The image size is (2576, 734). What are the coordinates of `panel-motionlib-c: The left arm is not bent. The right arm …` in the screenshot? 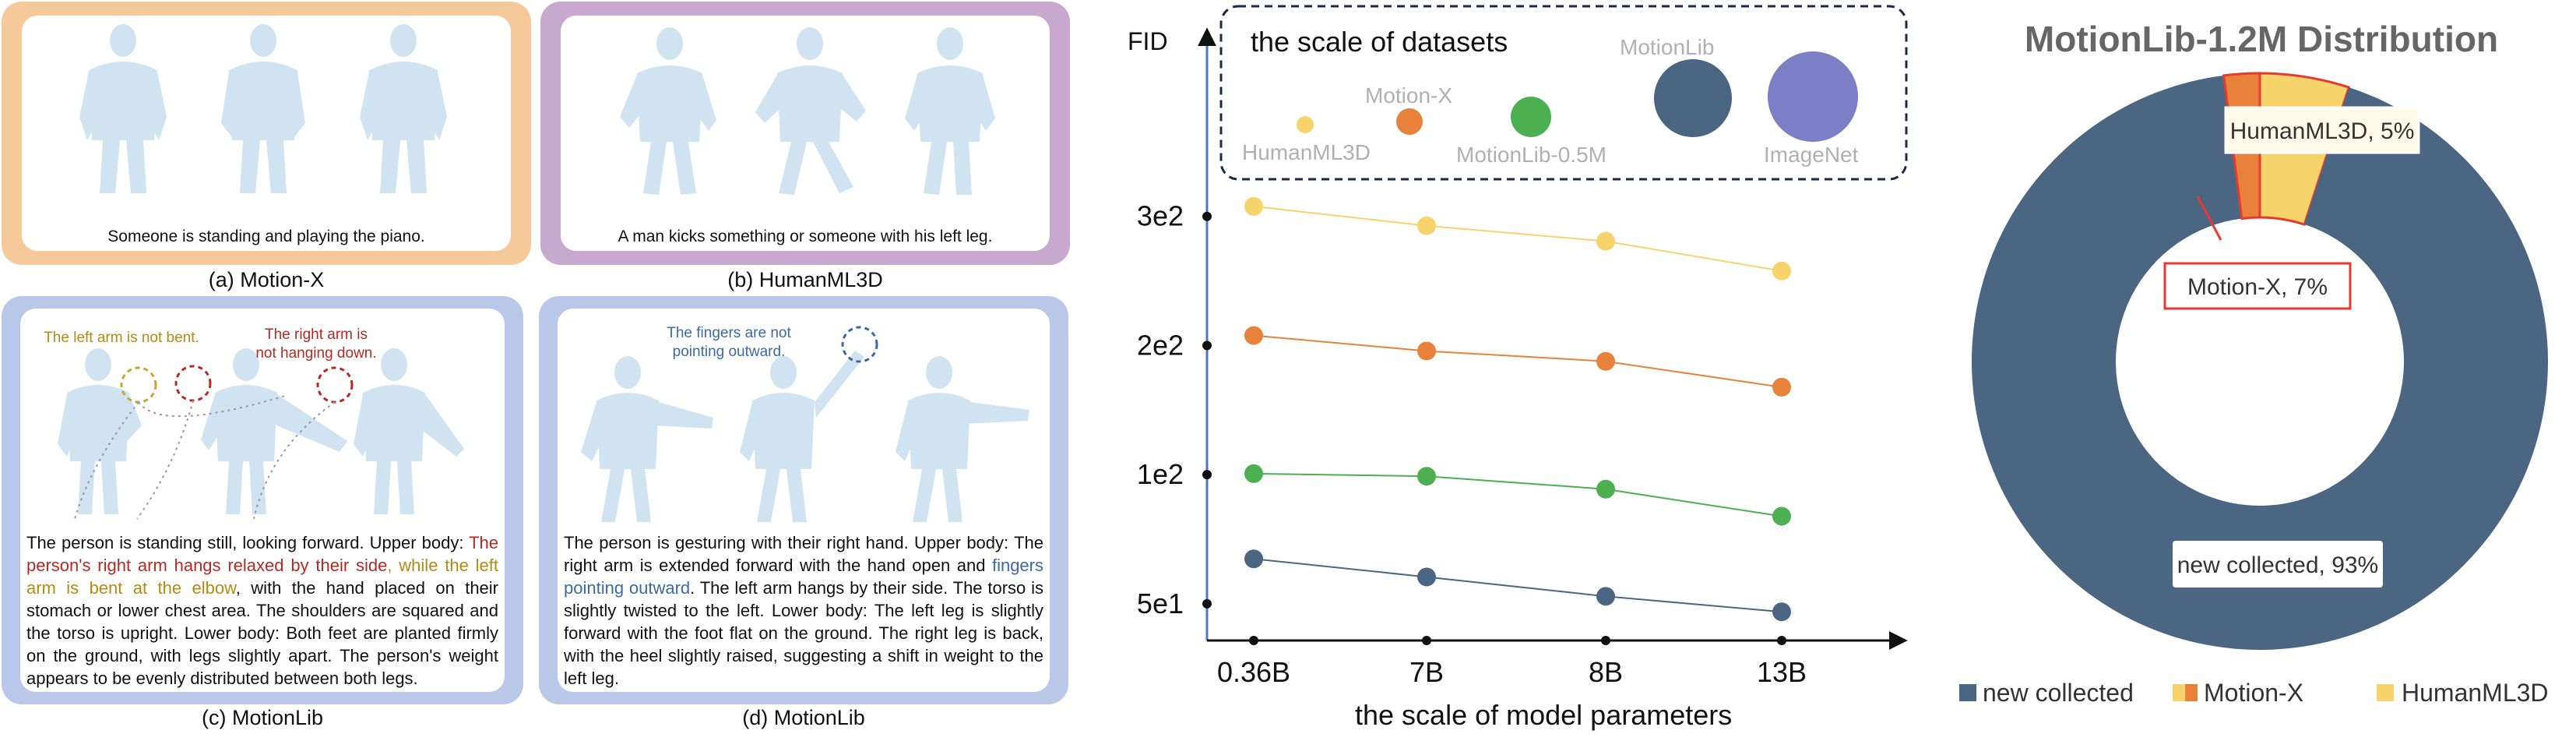 It's located at (262, 500).